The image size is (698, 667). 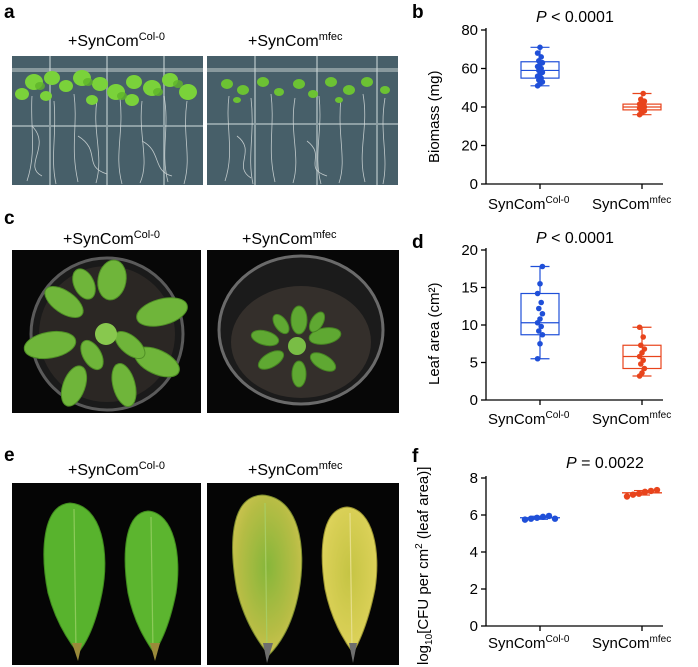 What do you see at coordinates (632, 419) in the screenshot?
I see `x-category-label-d-mfec: SynCommfec` at bounding box center [632, 419].